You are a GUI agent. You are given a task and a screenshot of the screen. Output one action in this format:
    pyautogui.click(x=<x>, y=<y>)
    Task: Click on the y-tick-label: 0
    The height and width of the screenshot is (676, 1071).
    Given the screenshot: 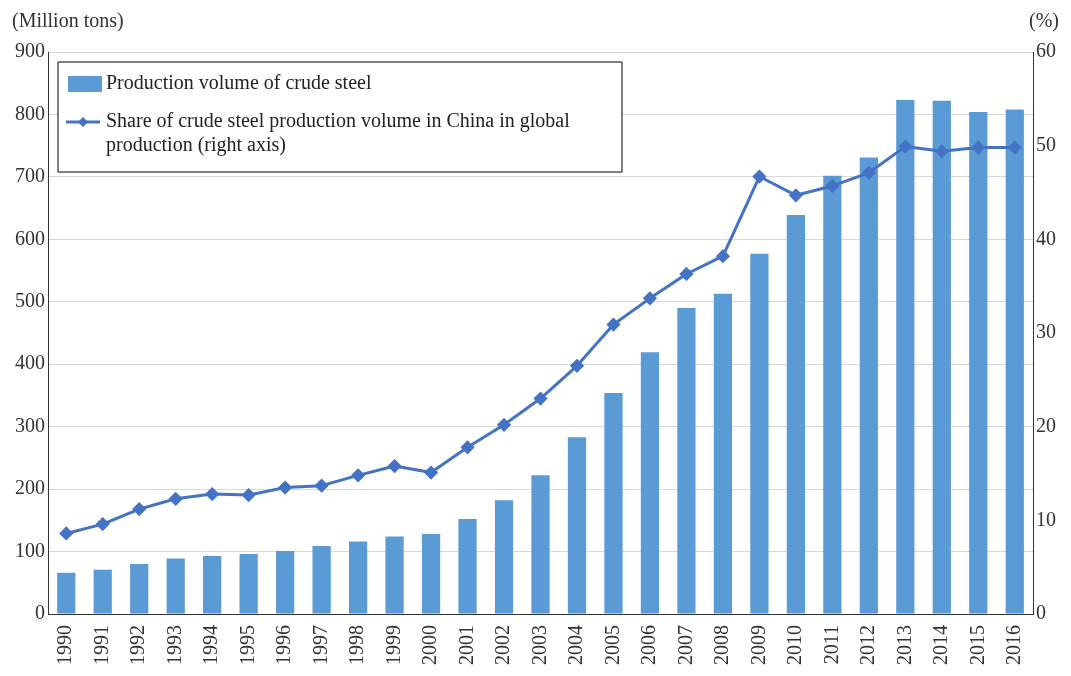 What is the action you would take?
    pyautogui.click(x=40, y=612)
    